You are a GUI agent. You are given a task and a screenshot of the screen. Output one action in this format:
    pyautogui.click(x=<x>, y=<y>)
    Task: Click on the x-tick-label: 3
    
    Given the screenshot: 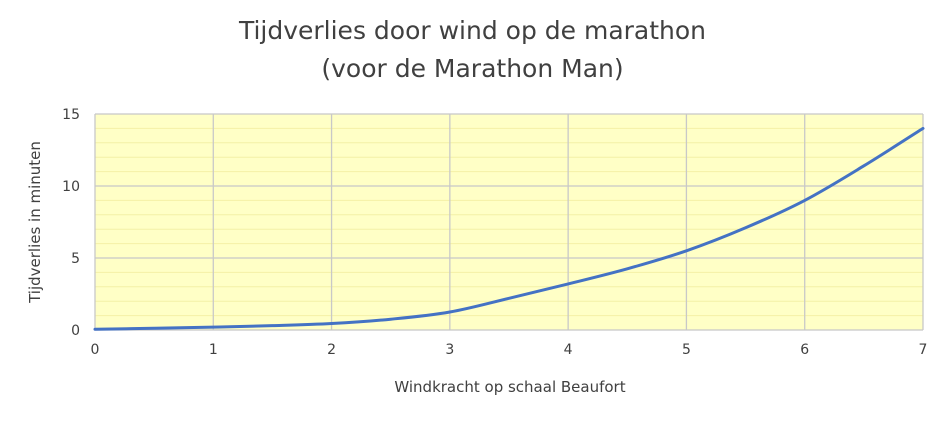 What is the action you would take?
    pyautogui.click(x=449, y=350)
    